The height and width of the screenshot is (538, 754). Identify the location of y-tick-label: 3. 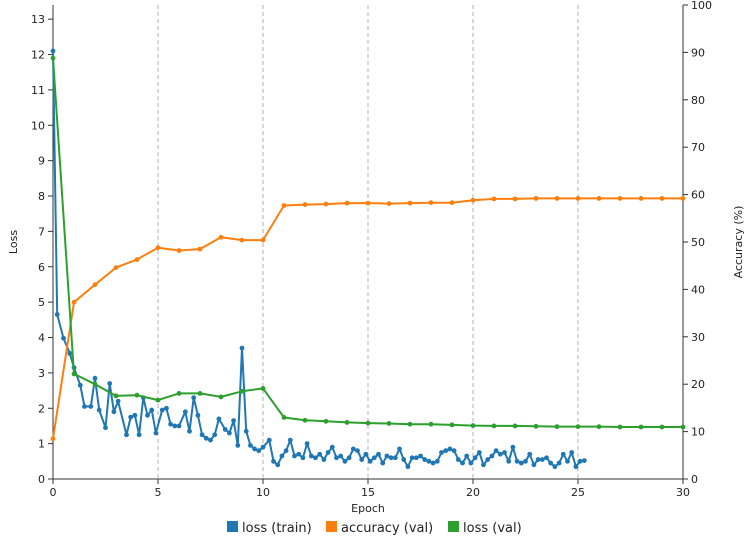
(41, 373).